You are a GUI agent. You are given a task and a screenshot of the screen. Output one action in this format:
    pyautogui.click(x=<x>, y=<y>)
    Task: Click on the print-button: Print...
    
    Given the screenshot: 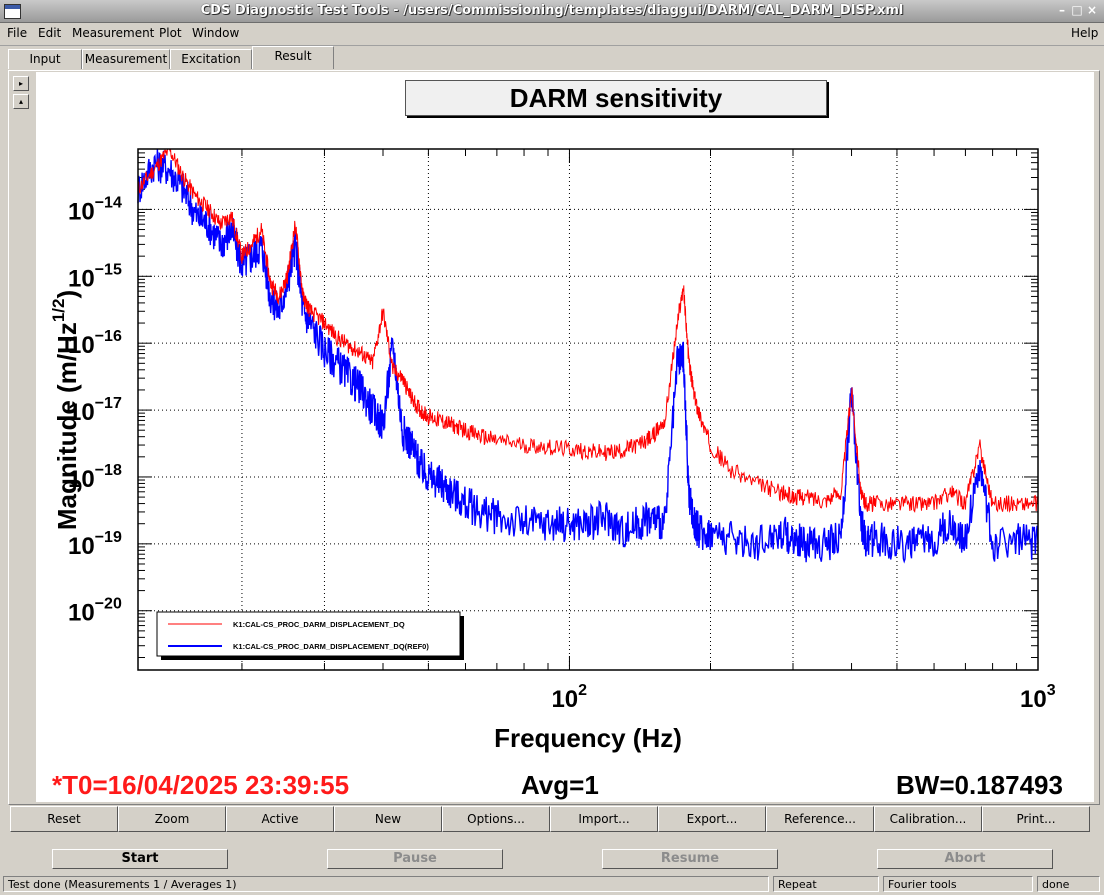 What is the action you would take?
    pyautogui.click(x=1036, y=819)
    